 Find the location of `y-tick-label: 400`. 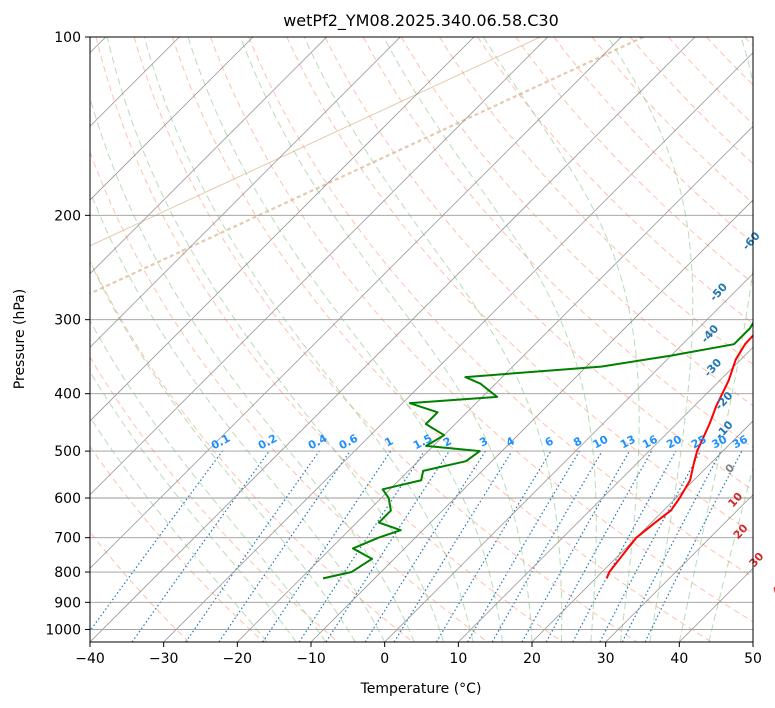

y-tick-label: 400 is located at coordinates (67, 395).